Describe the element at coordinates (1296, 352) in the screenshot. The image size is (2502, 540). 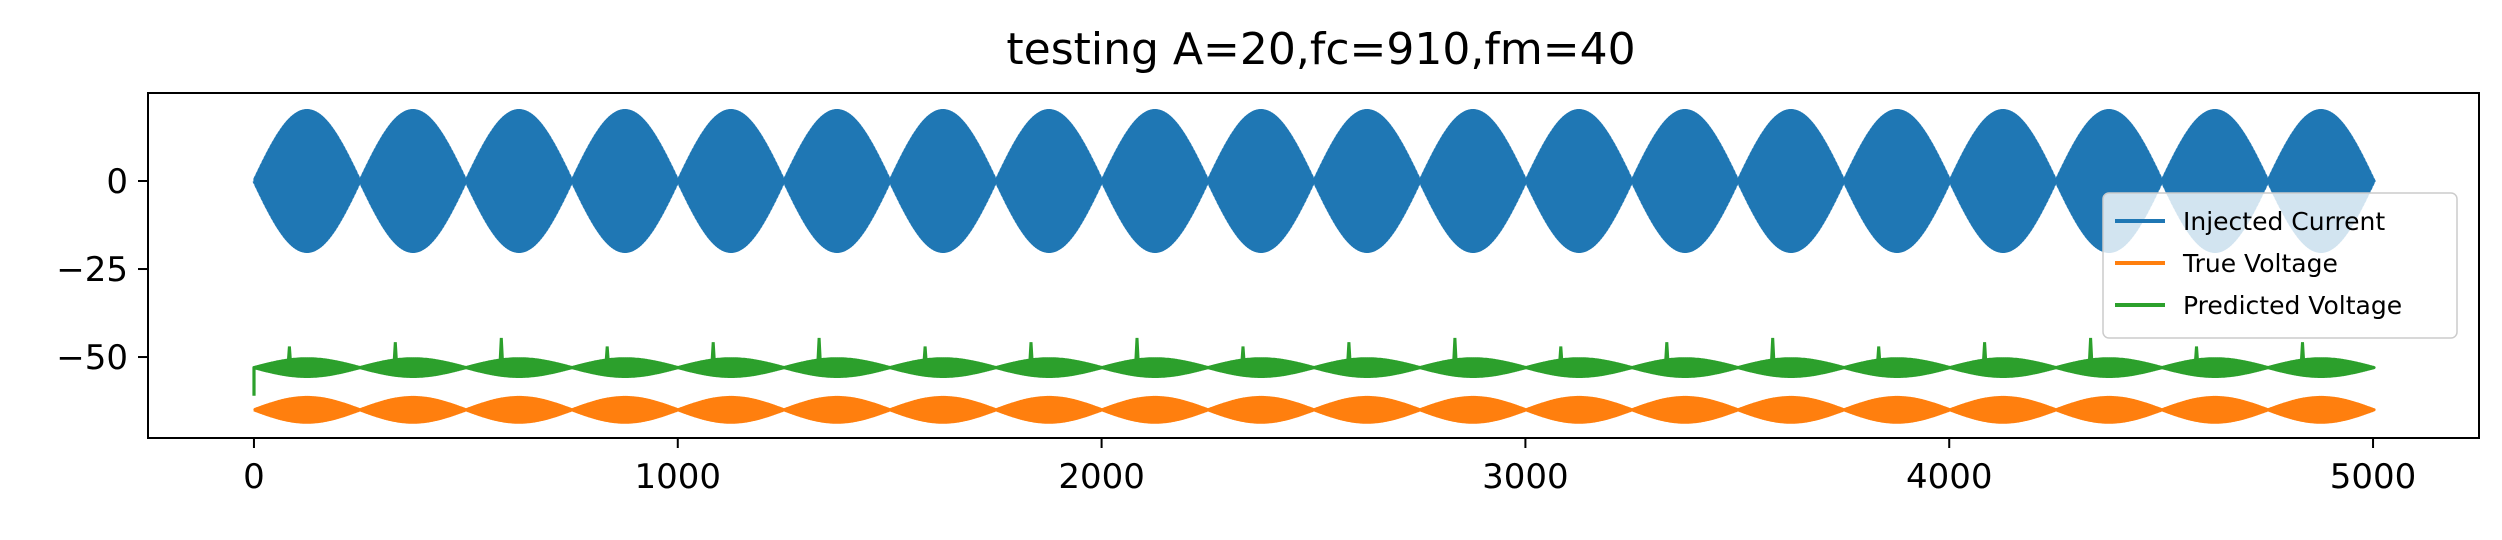
I see `series-spikes-predicted-voltage` at that location.